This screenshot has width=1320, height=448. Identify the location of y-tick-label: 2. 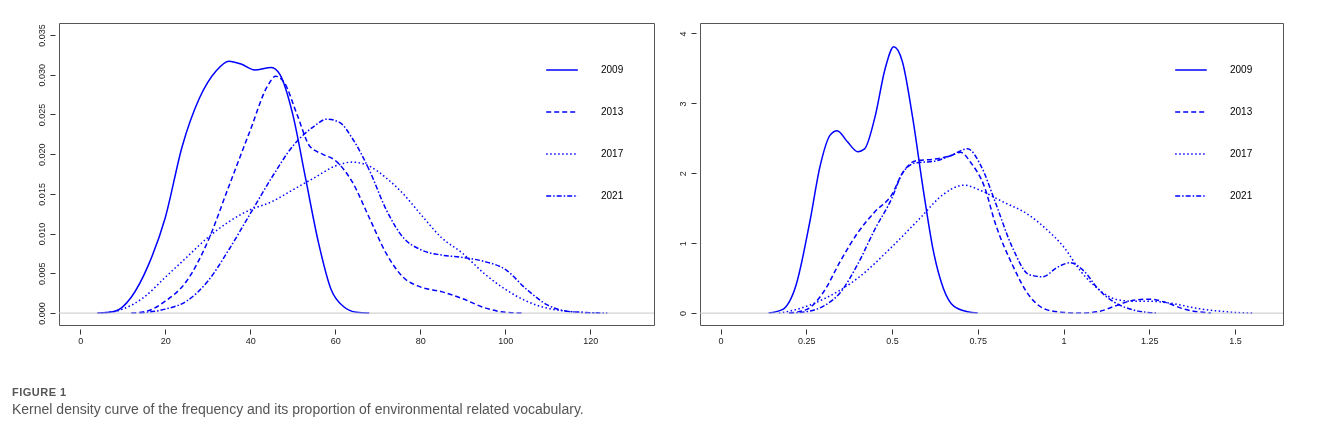
(682, 174).